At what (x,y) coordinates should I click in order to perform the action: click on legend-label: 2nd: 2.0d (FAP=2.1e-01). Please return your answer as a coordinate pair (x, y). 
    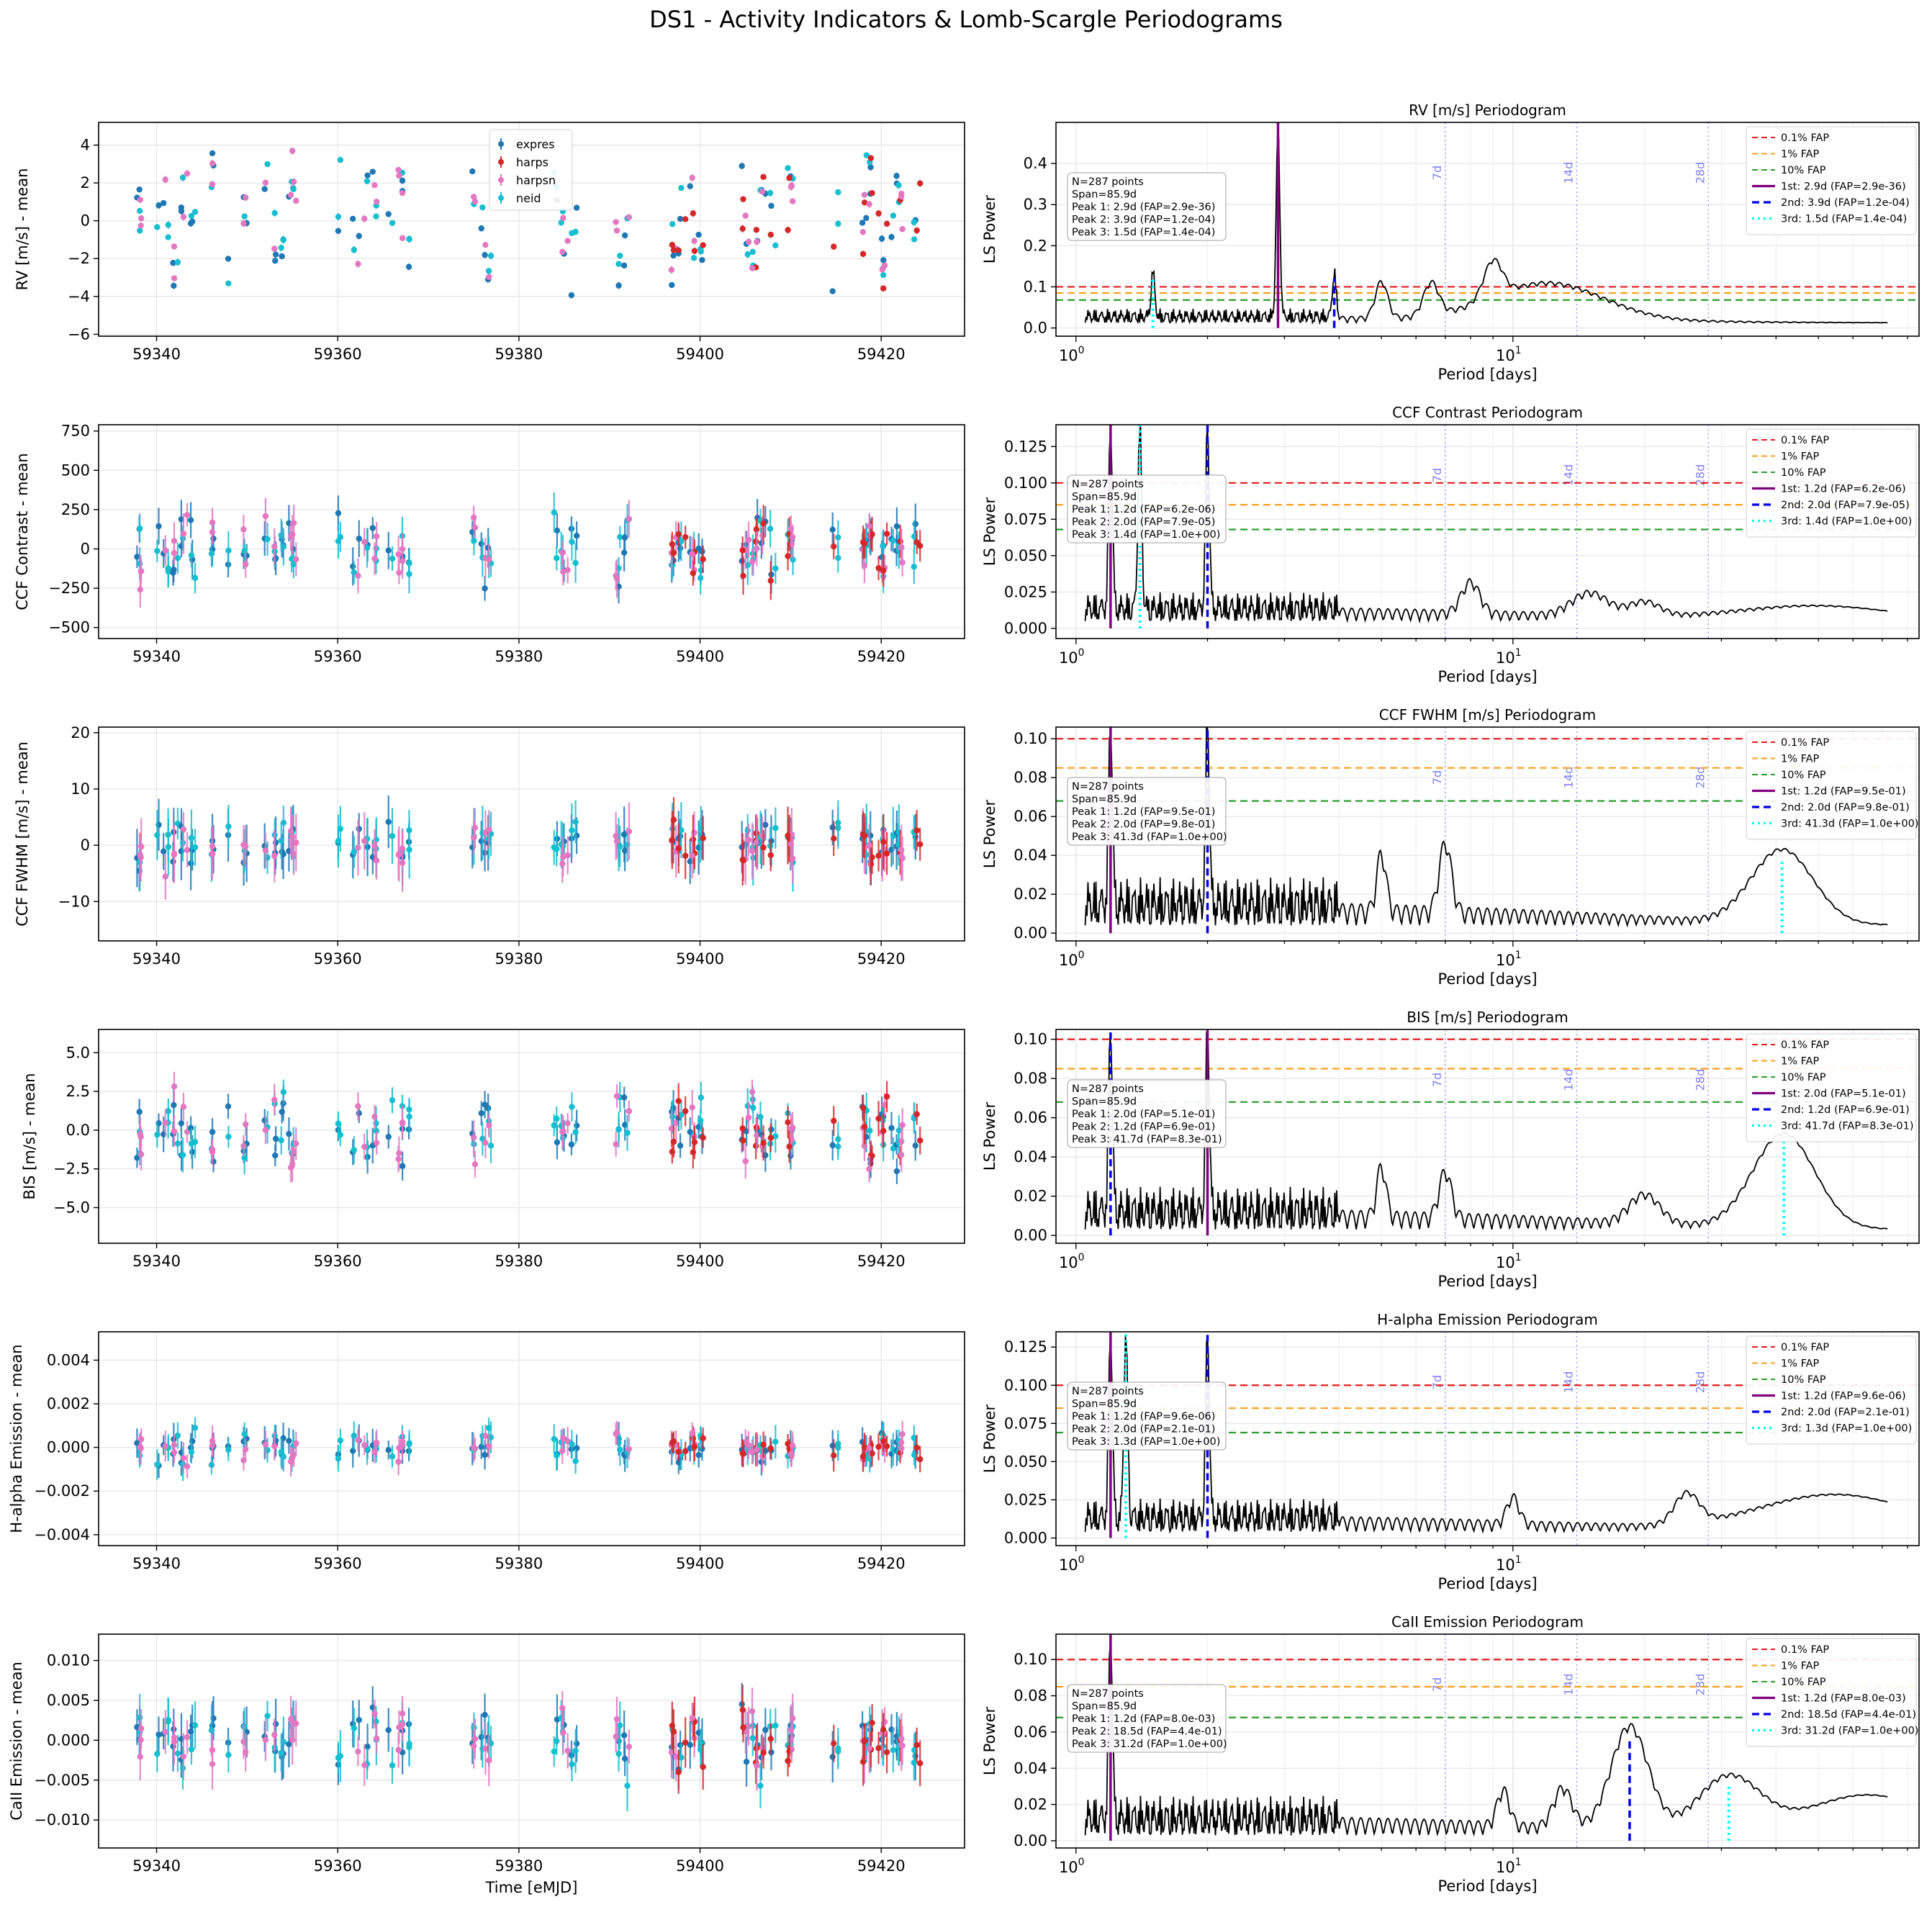
    Looking at the image, I should click on (1845, 1412).